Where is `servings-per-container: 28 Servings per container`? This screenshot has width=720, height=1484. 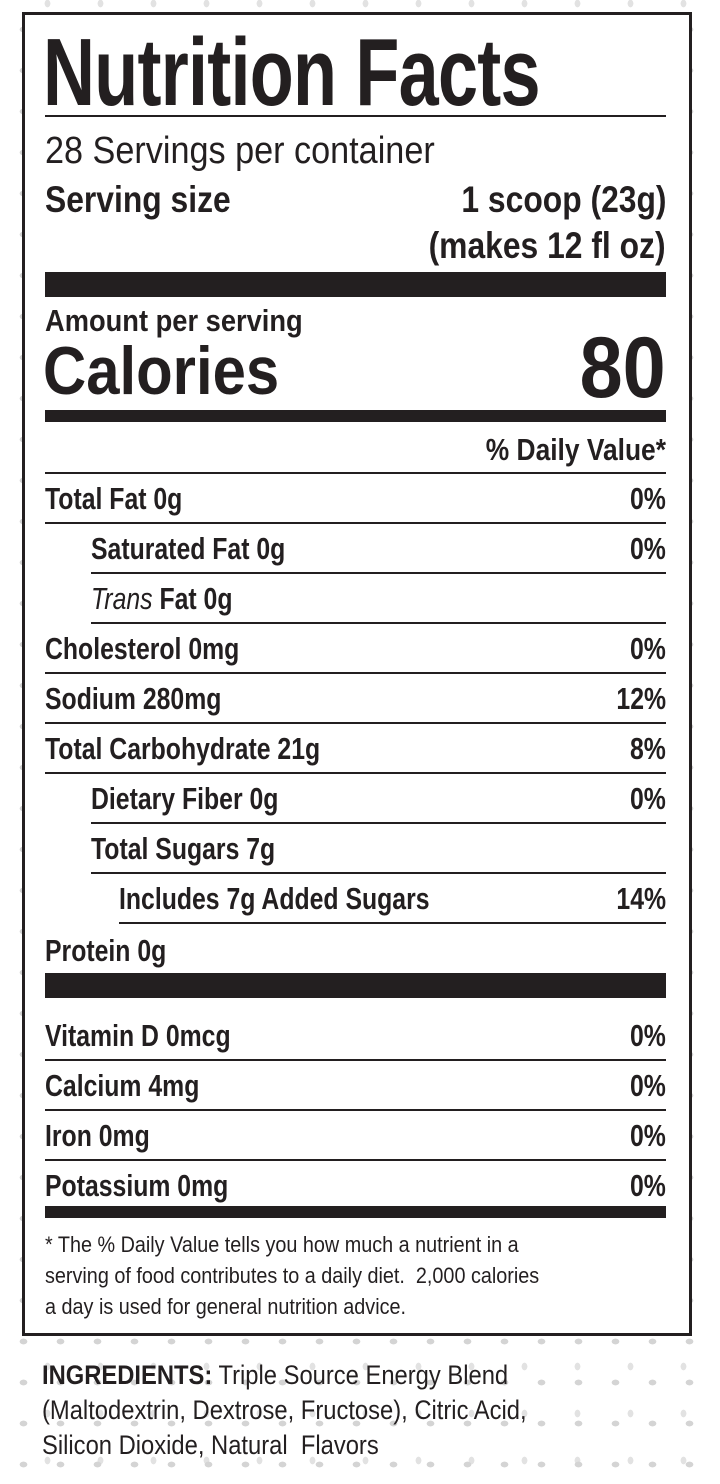 servings-per-container: 28 Servings per container is located at coordinates (240, 151).